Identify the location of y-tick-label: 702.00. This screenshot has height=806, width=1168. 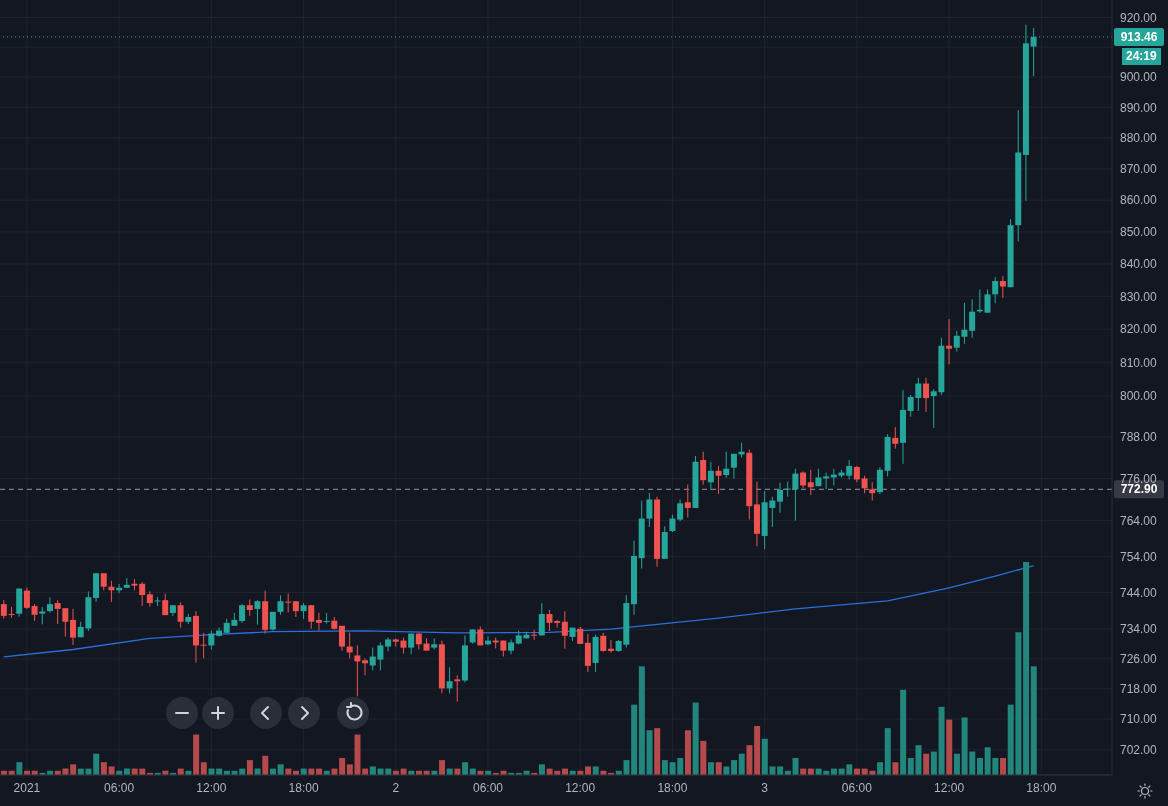
(1139, 750).